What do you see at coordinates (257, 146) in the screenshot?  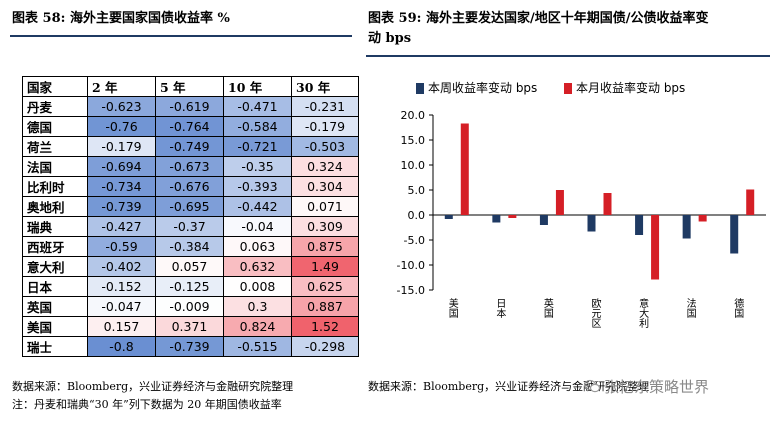 I see `yield-cell: -0.721` at bounding box center [257, 146].